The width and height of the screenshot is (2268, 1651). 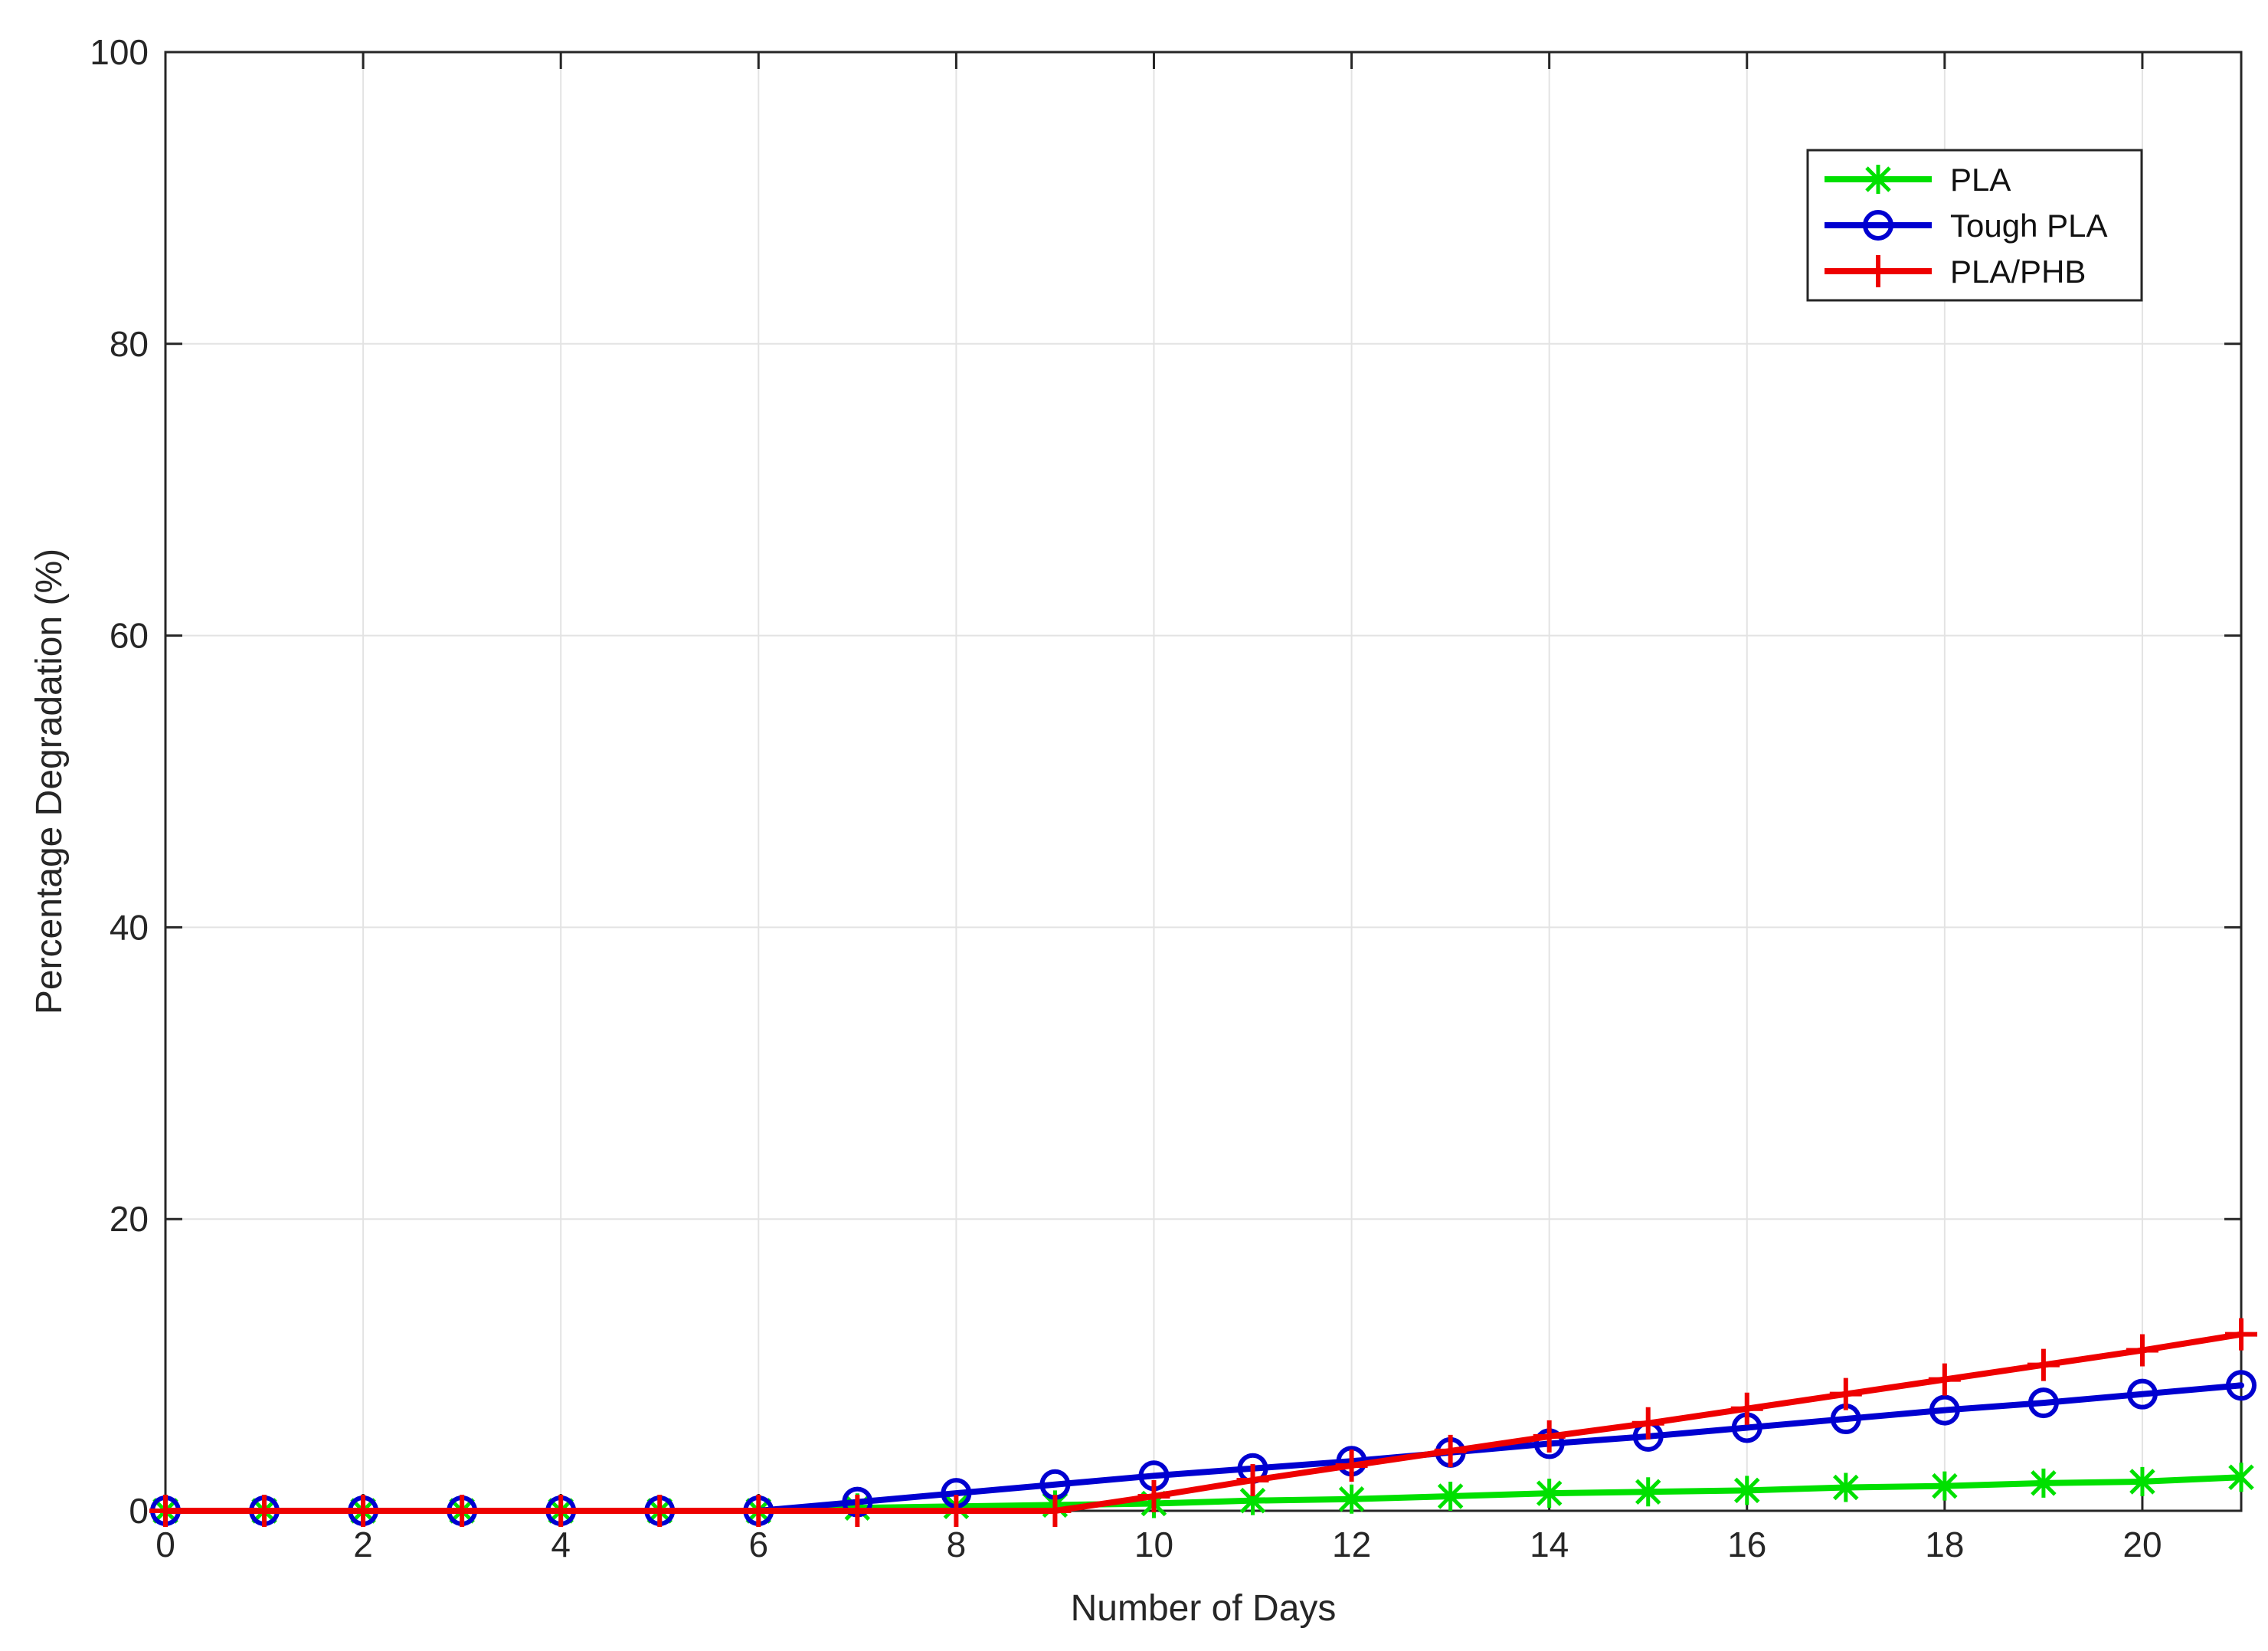 I want to click on legend-label: PLA, so click(x=1980, y=180).